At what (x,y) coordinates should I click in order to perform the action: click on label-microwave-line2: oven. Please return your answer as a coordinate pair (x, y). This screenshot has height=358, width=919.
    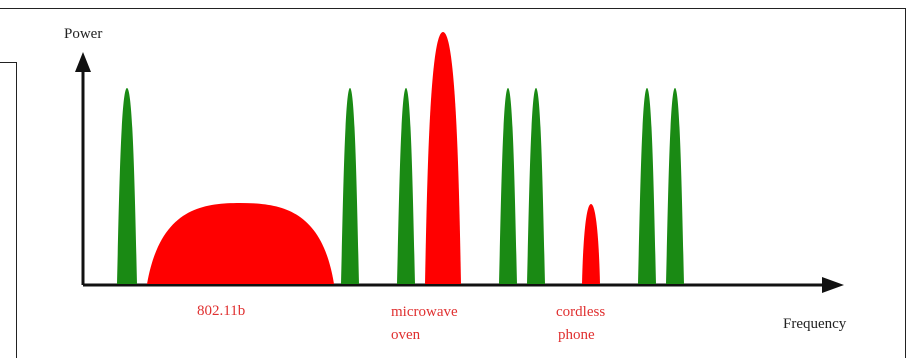
    Looking at the image, I should click on (406, 335).